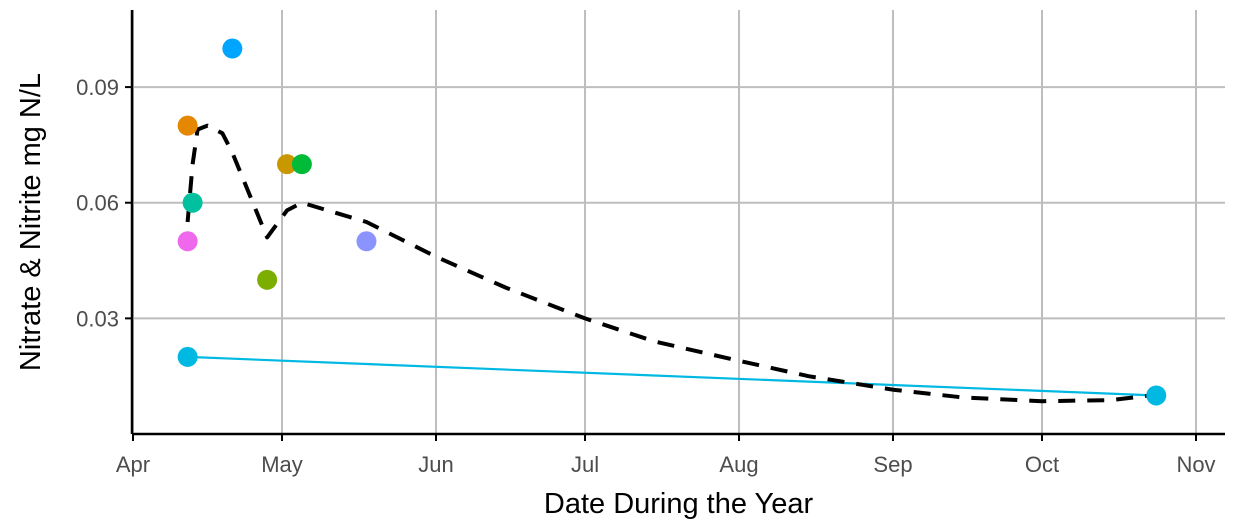 This screenshot has width=1233, height=523. I want to click on x-tick-label: Aug, so click(738, 464).